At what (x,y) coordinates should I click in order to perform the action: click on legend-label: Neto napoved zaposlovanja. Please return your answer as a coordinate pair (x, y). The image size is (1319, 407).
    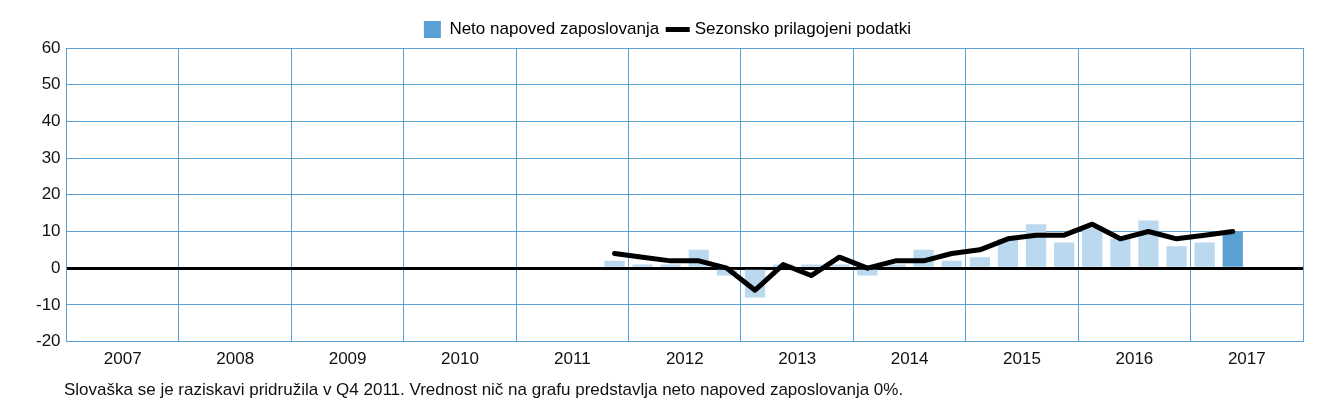
    Looking at the image, I should click on (554, 29).